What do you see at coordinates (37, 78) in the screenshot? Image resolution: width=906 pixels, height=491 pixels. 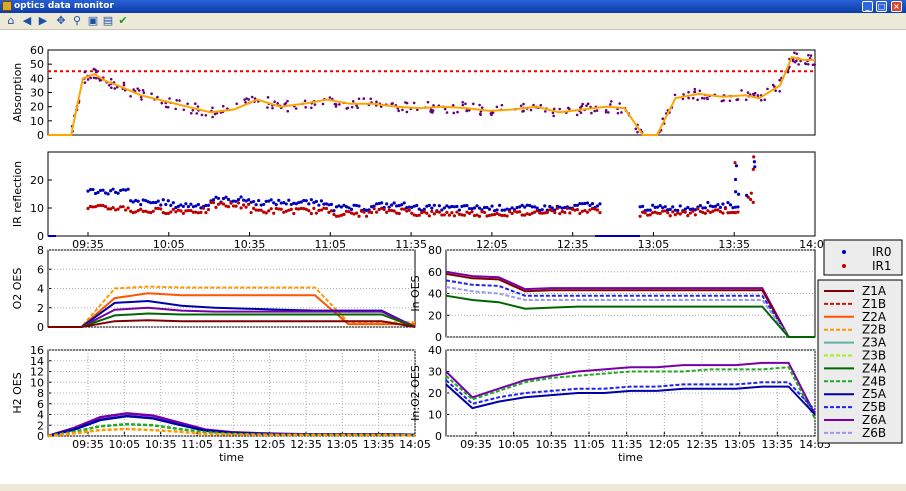 I see `absorption-ytick-label: 40` at bounding box center [37, 78].